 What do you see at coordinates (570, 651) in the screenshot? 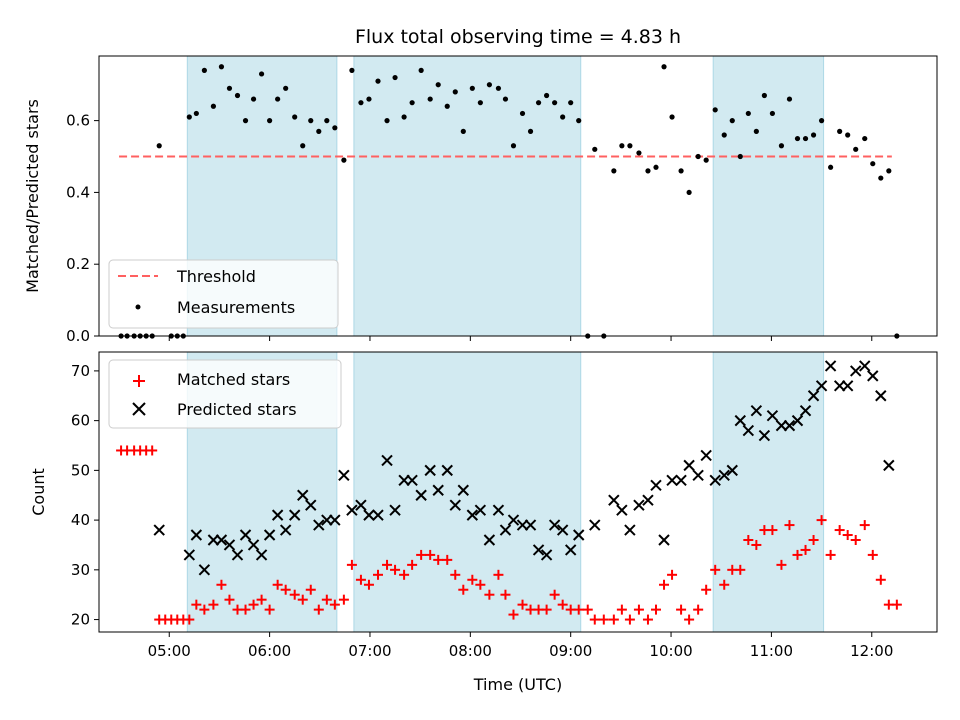
I see `x-tick-label: 09:00` at bounding box center [570, 651].